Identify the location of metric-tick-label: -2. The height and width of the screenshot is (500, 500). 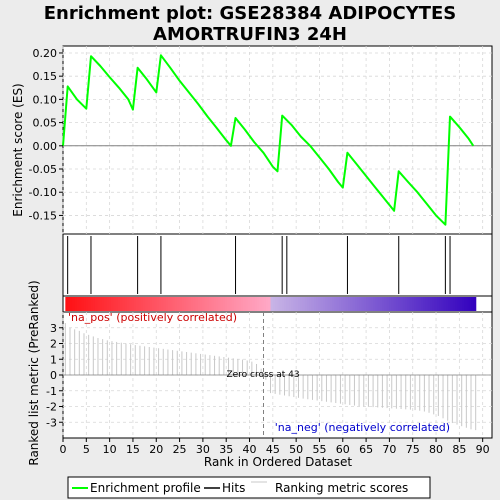
(51, 407).